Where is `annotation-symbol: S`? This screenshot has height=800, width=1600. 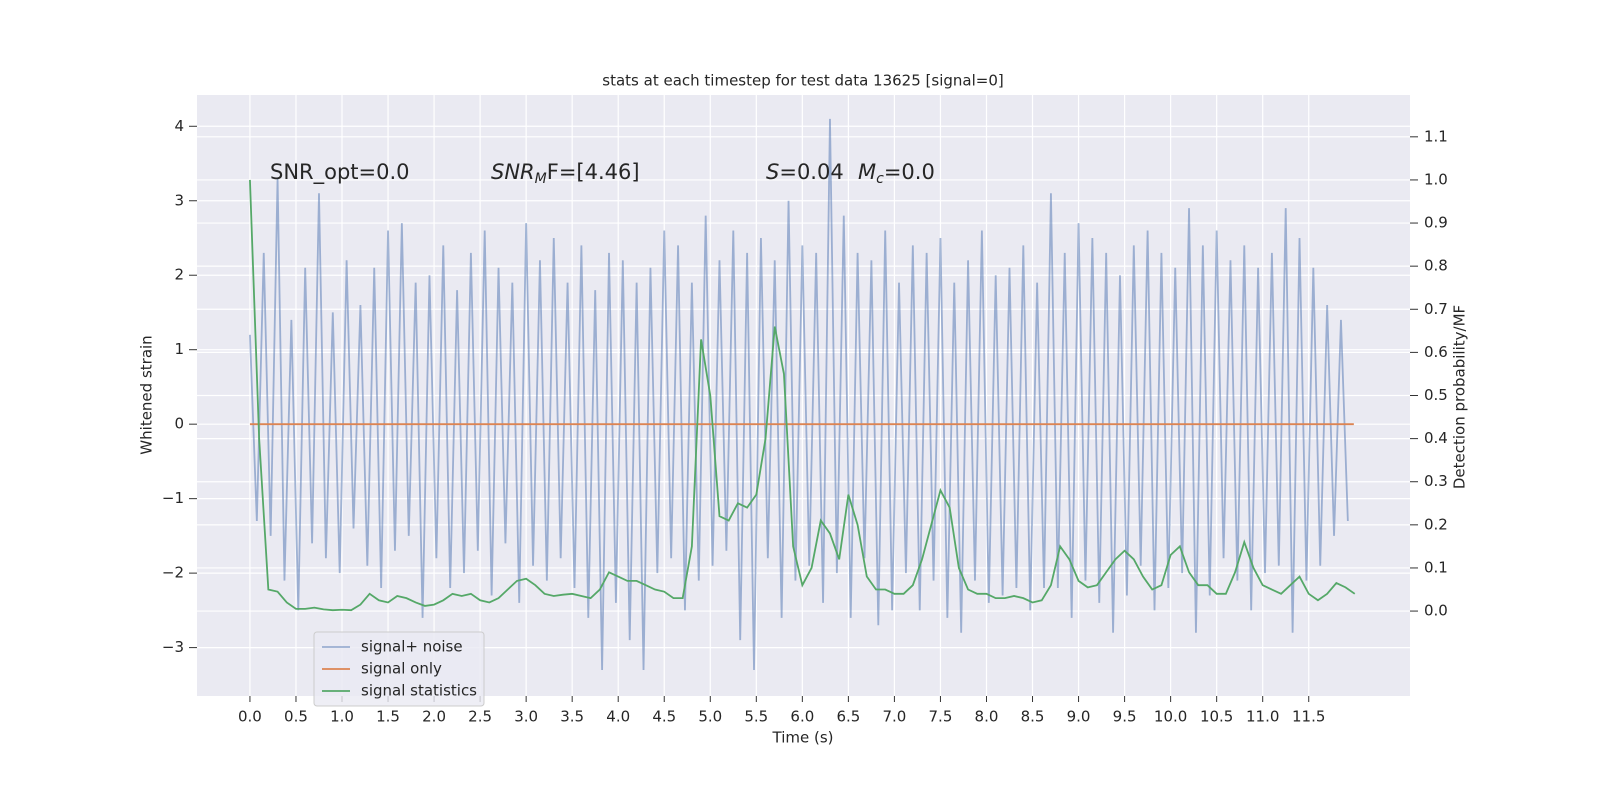
annotation-symbol: S is located at coordinates (772, 172).